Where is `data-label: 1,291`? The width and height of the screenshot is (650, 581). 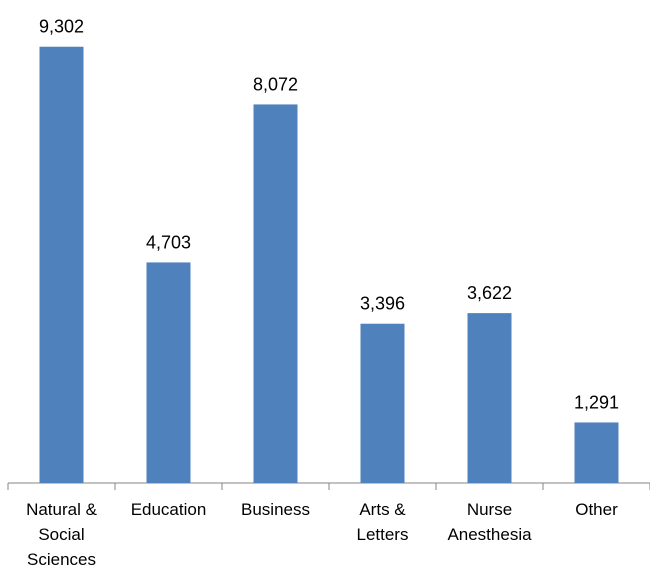
data-label: 1,291 is located at coordinates (596, 402).